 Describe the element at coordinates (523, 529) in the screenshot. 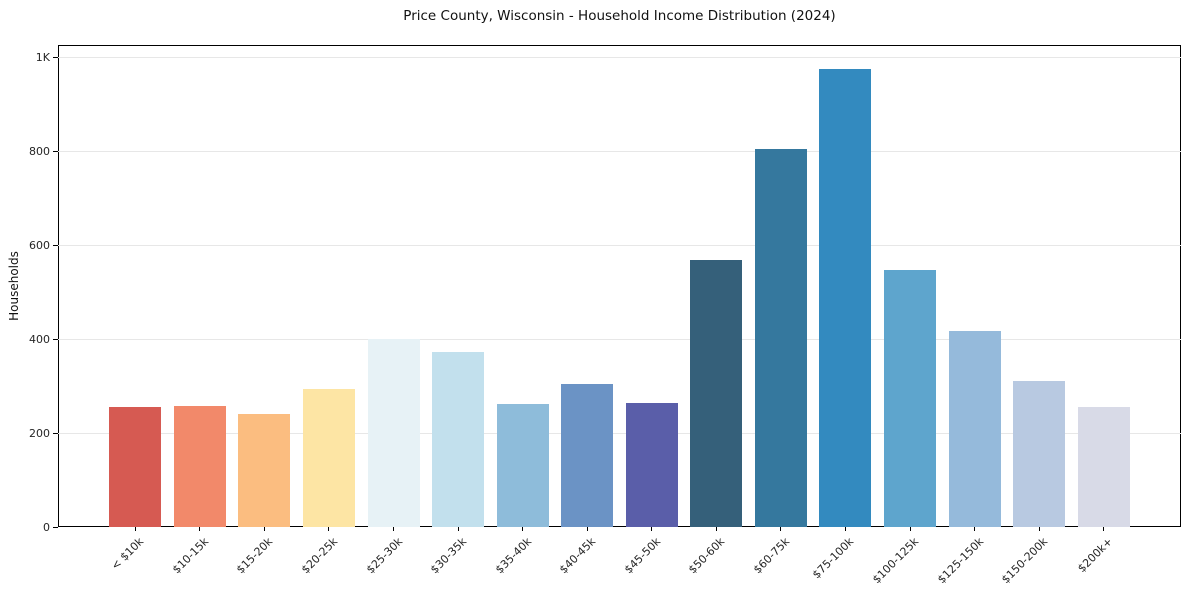

I see `x-tick-mark-$35-40k` at that location.